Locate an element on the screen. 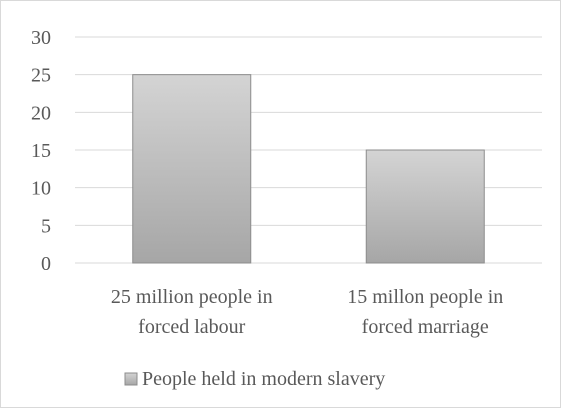 This screenshot has width=563, height=410. category-label-1-line-2: forced labour is located at coordinates (192, 327).